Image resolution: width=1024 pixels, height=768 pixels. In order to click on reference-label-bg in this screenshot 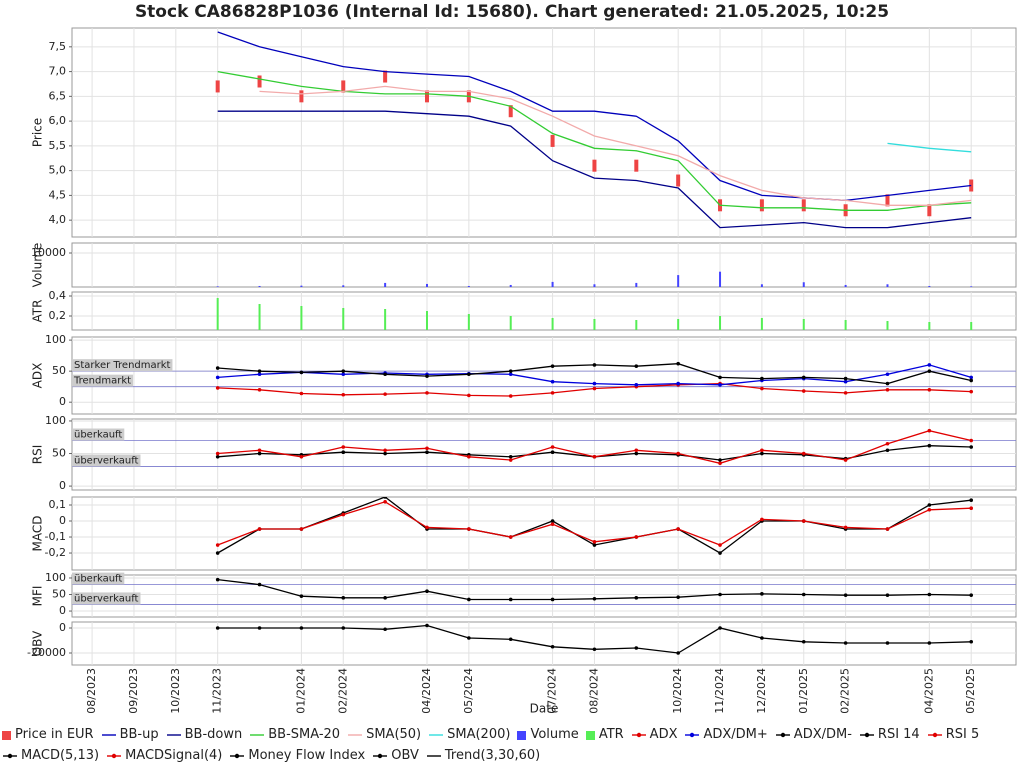, I will do `click(98, 434)`.